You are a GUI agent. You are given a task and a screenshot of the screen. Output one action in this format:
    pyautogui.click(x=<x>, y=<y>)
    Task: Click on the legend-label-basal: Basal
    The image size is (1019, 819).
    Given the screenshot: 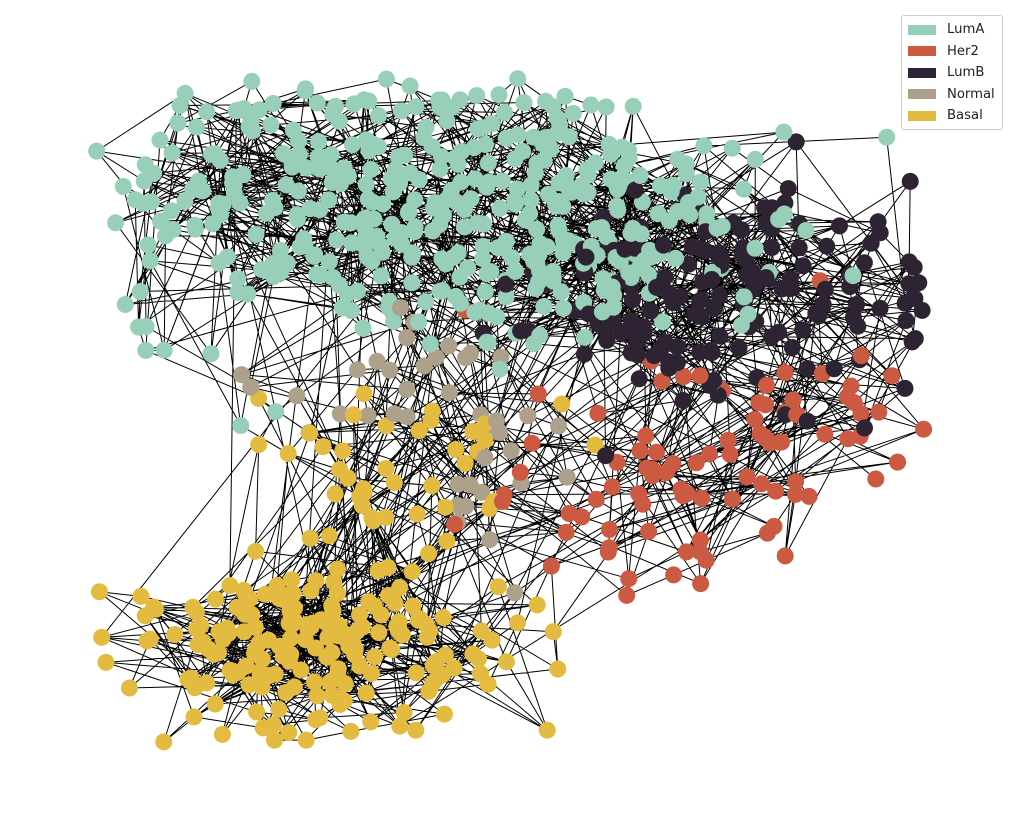 What is the action you would take?
    pyautogui.click(x=965, y=116)
    